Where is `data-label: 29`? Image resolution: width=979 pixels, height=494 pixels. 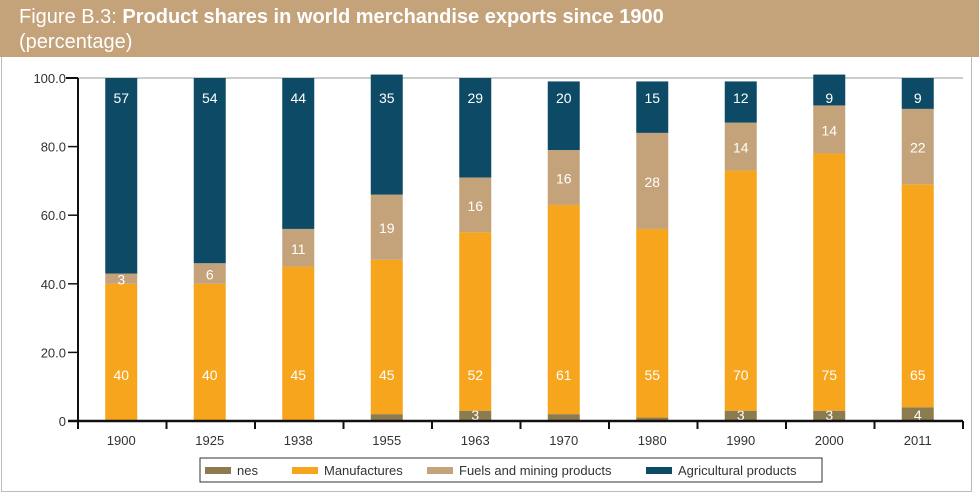
data-label: 29 is located at coordinates (475, 98).